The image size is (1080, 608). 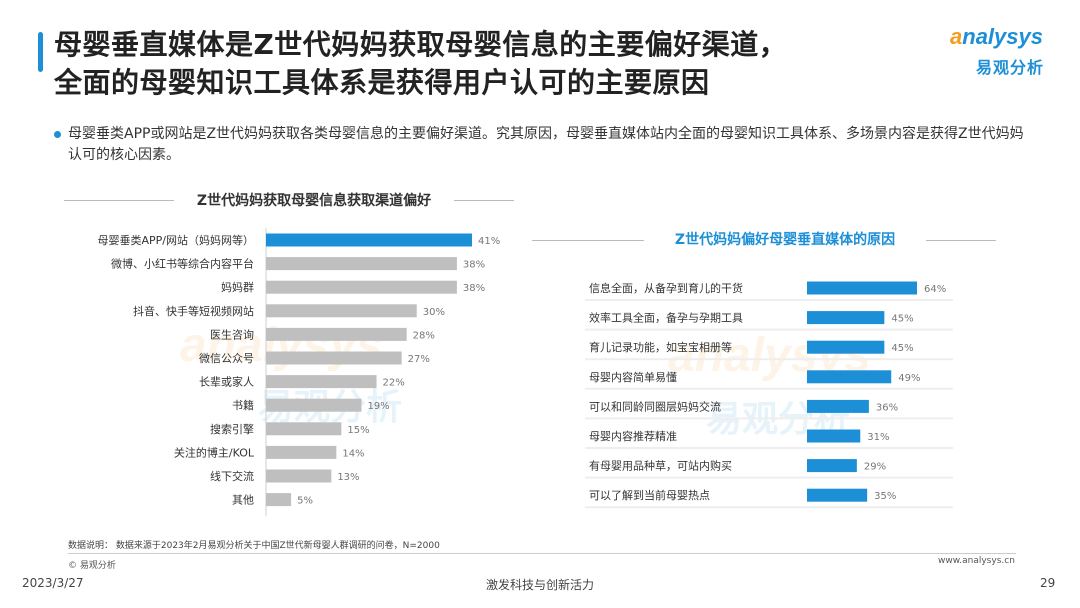 What do you see at coordinates (542, 553) in the screenshot?
I see `footer-divider` at bounding box center [542, 553].